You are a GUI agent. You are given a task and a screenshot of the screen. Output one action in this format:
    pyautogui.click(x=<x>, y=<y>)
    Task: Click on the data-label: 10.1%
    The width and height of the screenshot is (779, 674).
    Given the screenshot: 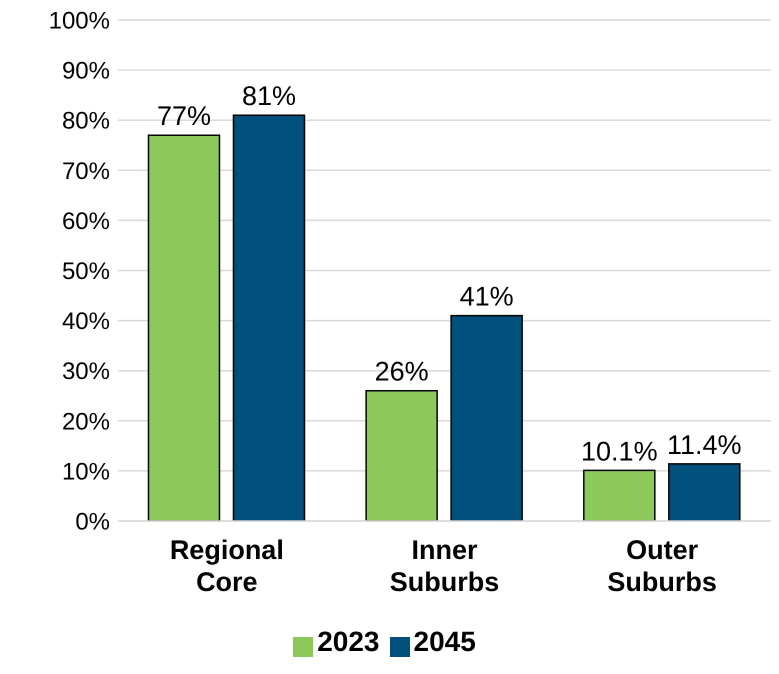 What is the action you would take?
    pyautogui.click(x=619, y=451)
    